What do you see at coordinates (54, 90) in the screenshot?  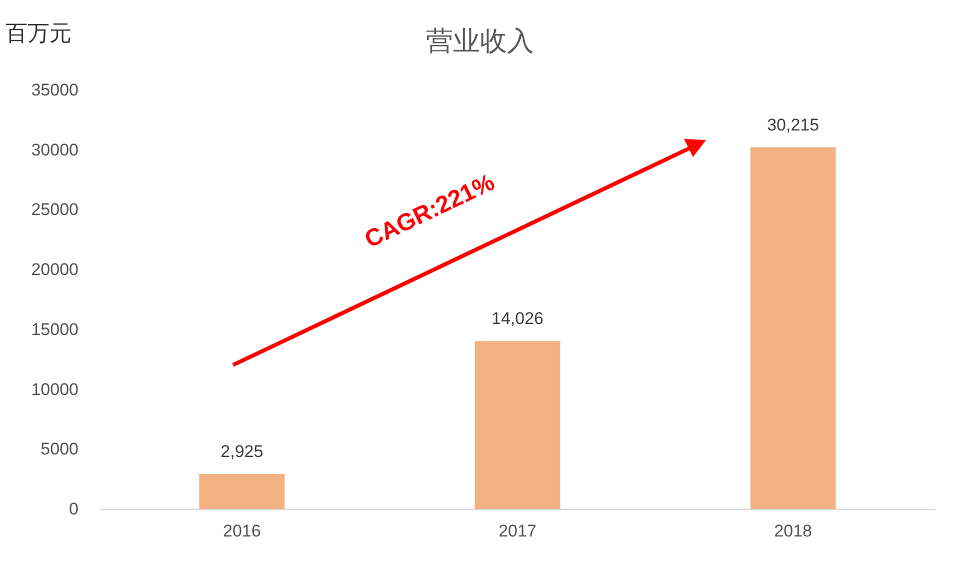 I see `y-tick-label: 35000` at bounding box center [54, 90].